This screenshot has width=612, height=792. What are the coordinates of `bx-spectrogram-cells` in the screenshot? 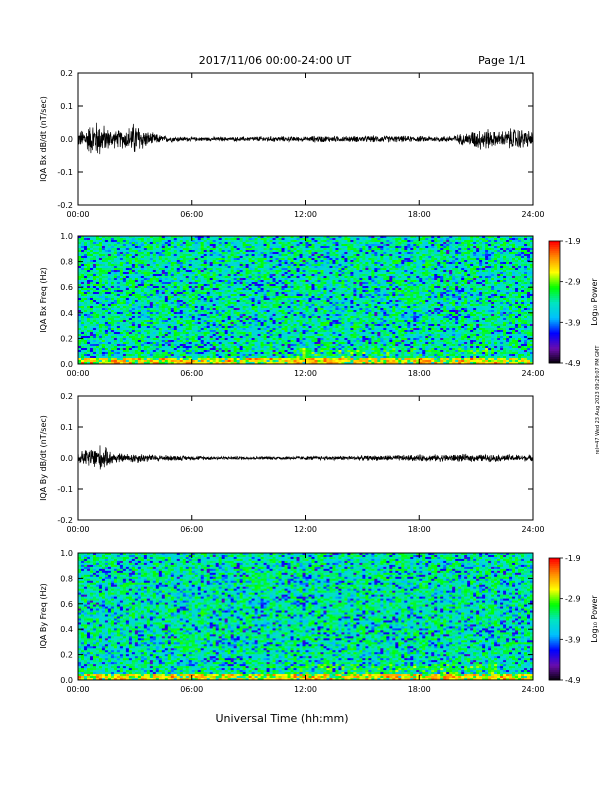 It's located at (305, 300).